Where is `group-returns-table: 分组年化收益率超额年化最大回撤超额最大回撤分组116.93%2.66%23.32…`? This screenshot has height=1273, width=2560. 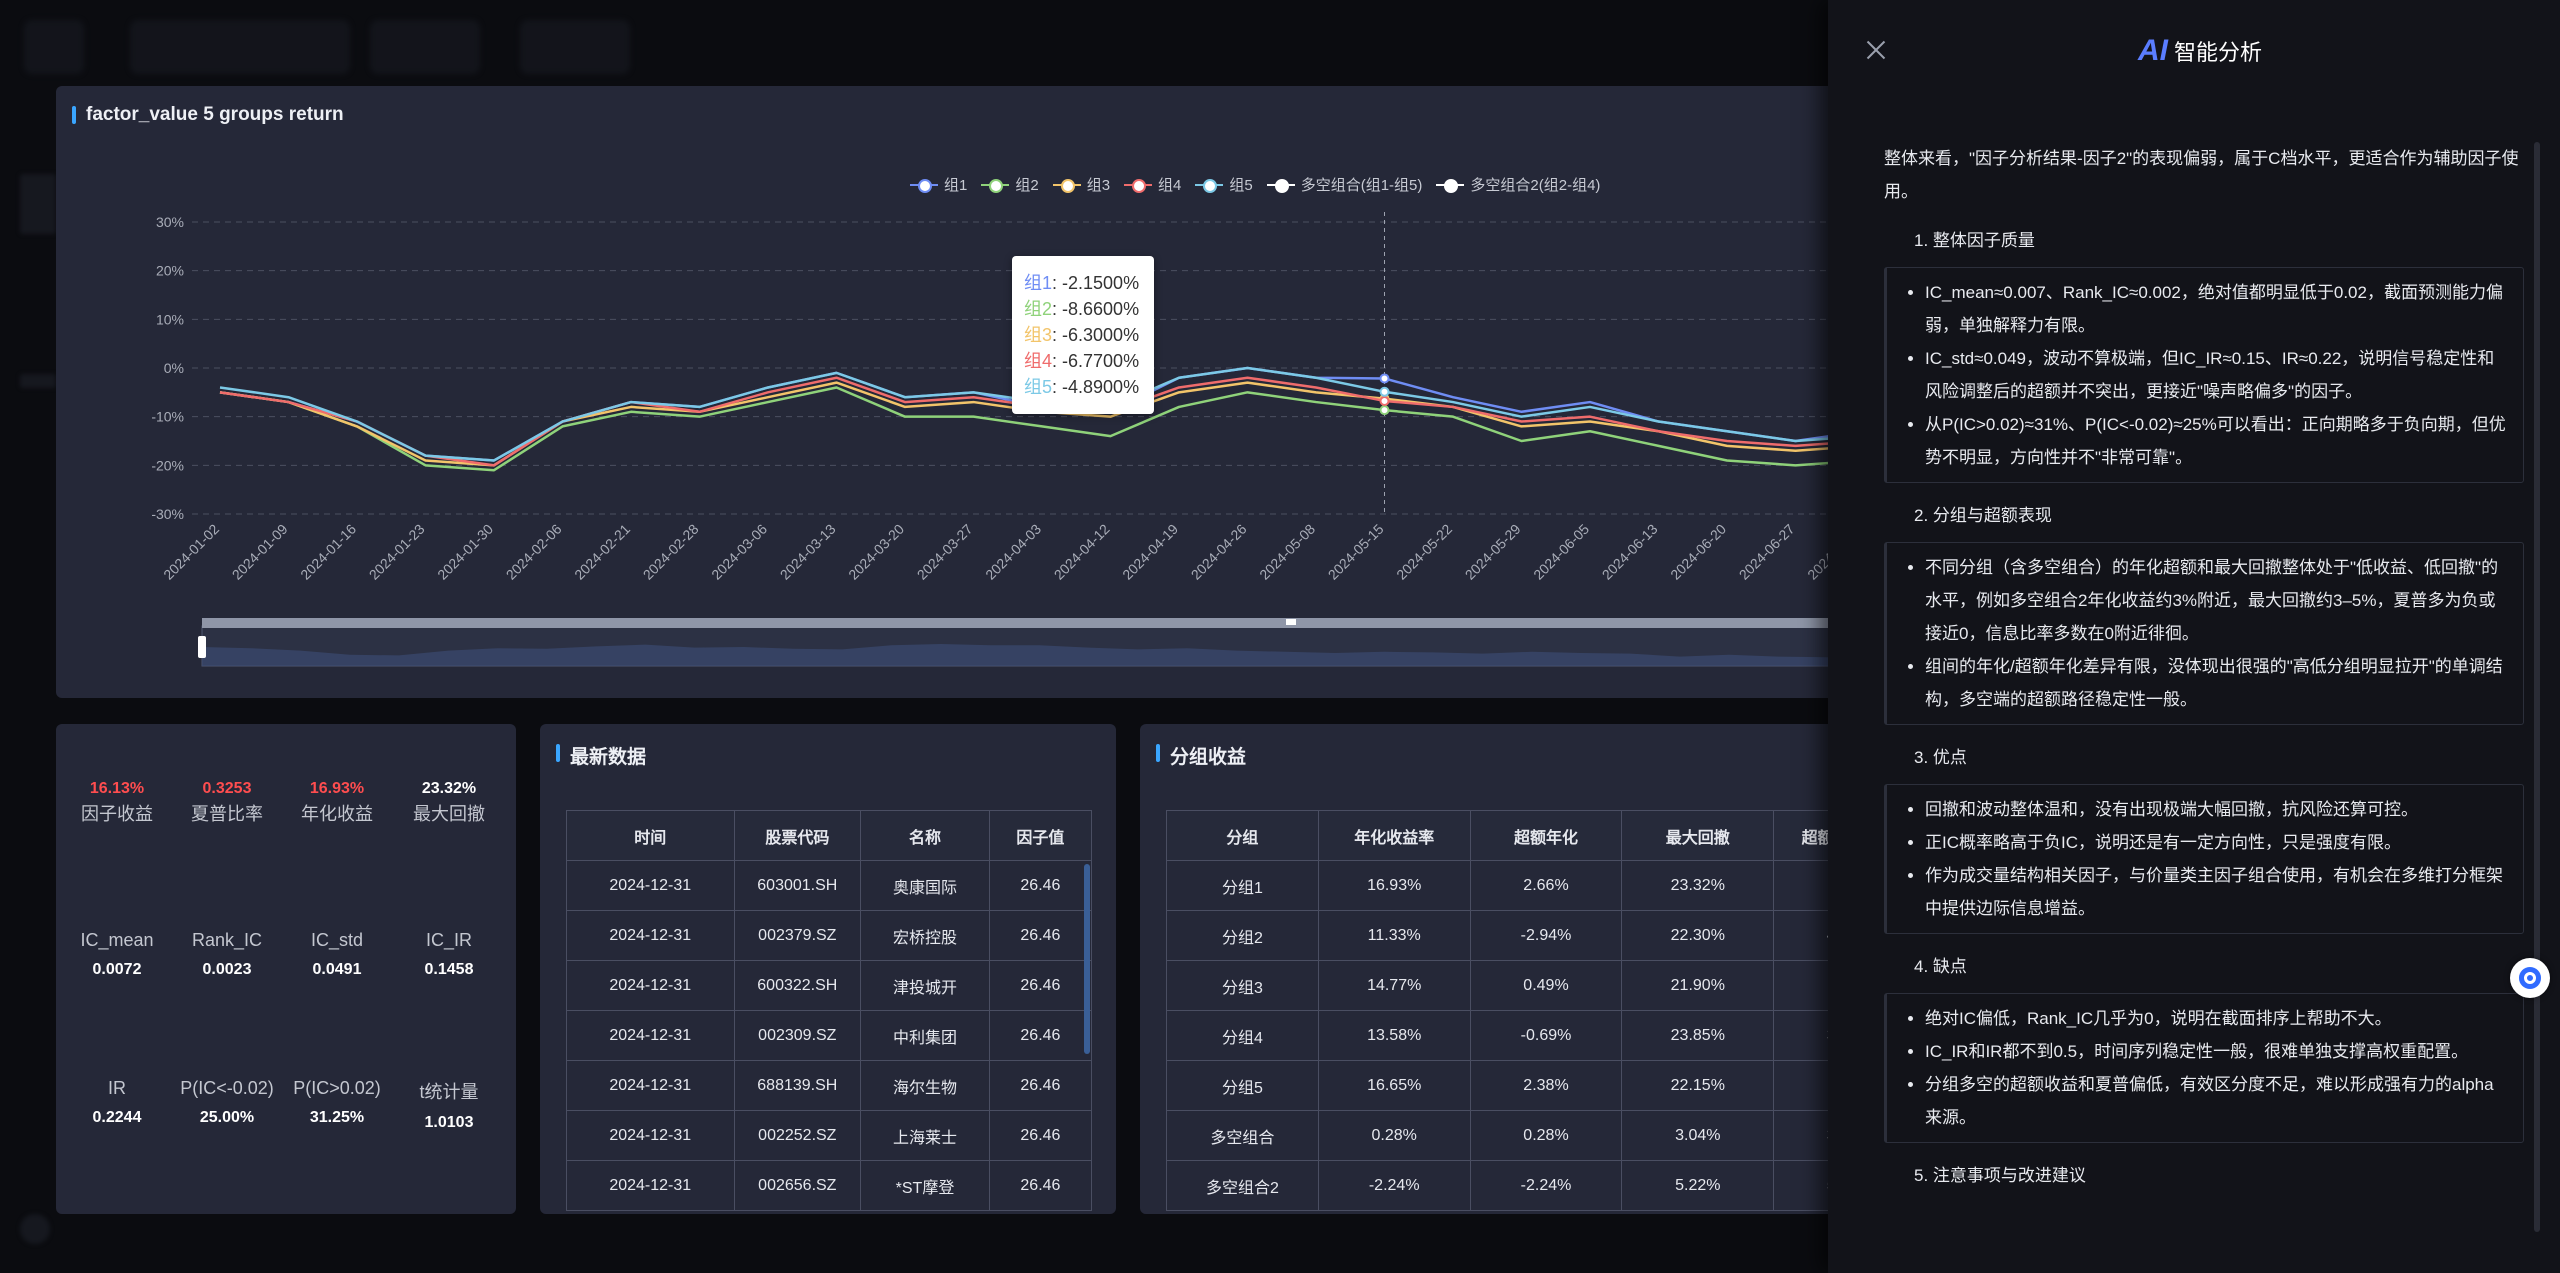
group-returns-table: 分组年化收益率超额年化最大回撤超额最大回撤分组116.93%2.66%23.32… is located at coordinates (1546, 1010).